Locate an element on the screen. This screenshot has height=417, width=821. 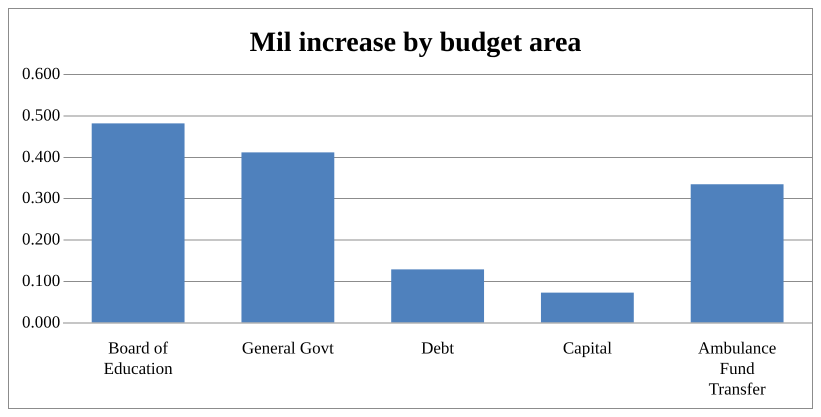
y-tick-label: 0.500 is located at coordinates (41, 114).